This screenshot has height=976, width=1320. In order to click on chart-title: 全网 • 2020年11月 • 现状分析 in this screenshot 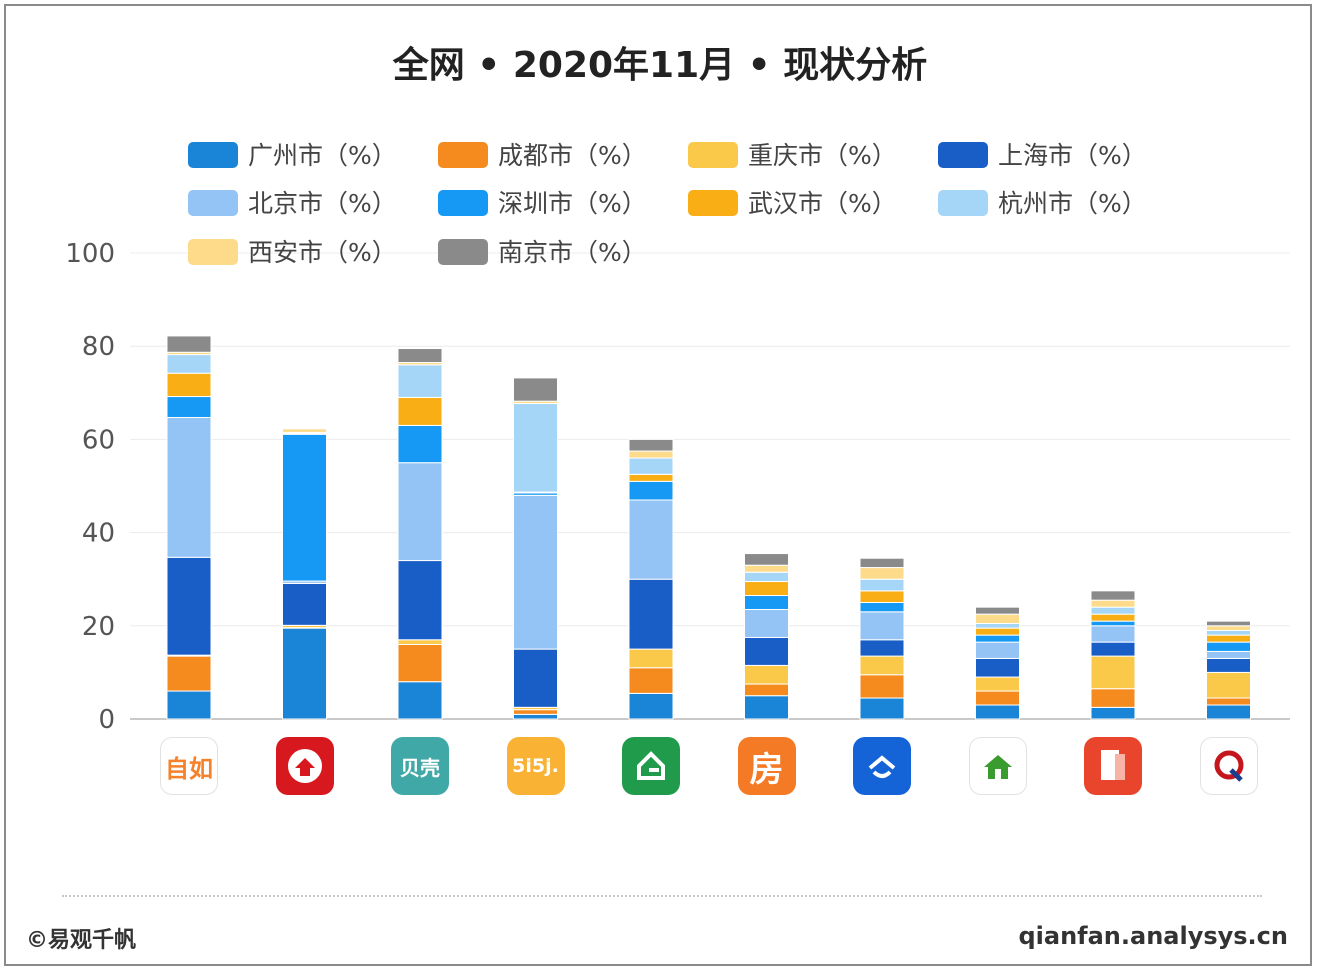, I will do `click(660, 65)`.